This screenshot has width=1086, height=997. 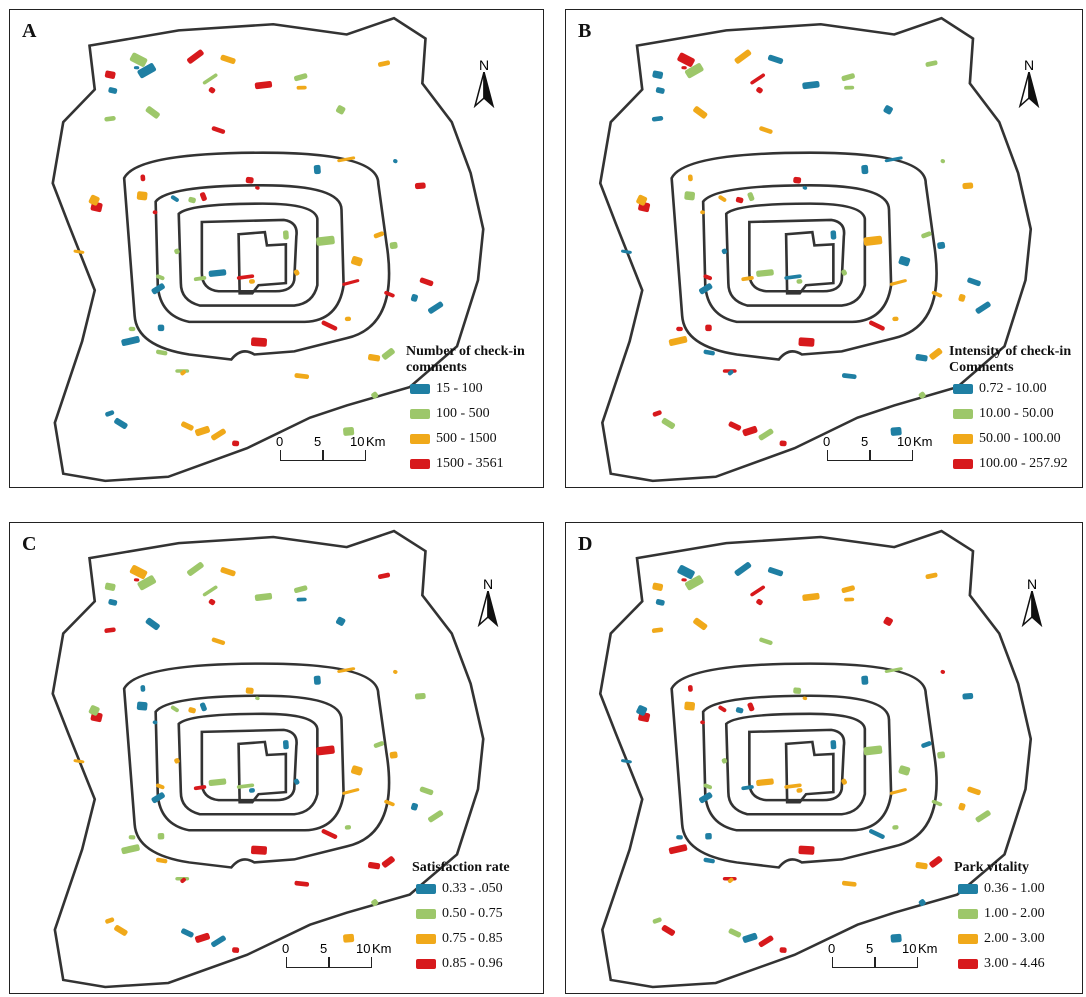 What do you see at coordinates (331, 447) in the screenshot?
I see `scale-bar: 0 5 10 Km` at bounding box center [331, 447].